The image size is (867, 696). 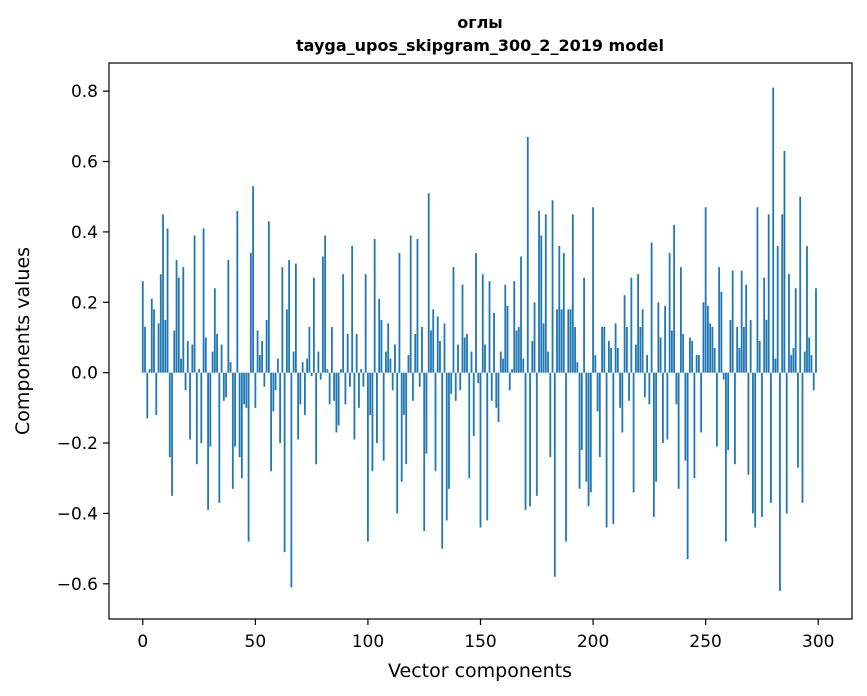 What do you see at coordinates (480, 45) in the screenshot?
I see `chart-subtitle: tayga_upos_skipgram_300_2_2019 model` at bounding box center [480, 45].